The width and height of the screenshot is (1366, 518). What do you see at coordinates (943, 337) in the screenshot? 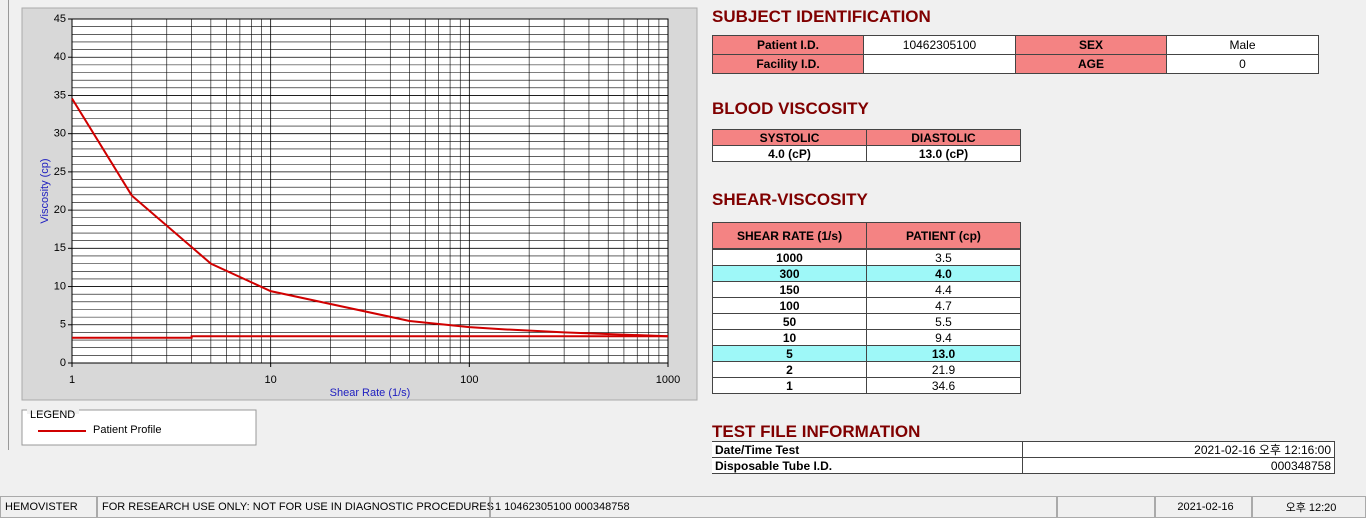
I see `table-cell: 9.4` at bounding box center [943, 337].